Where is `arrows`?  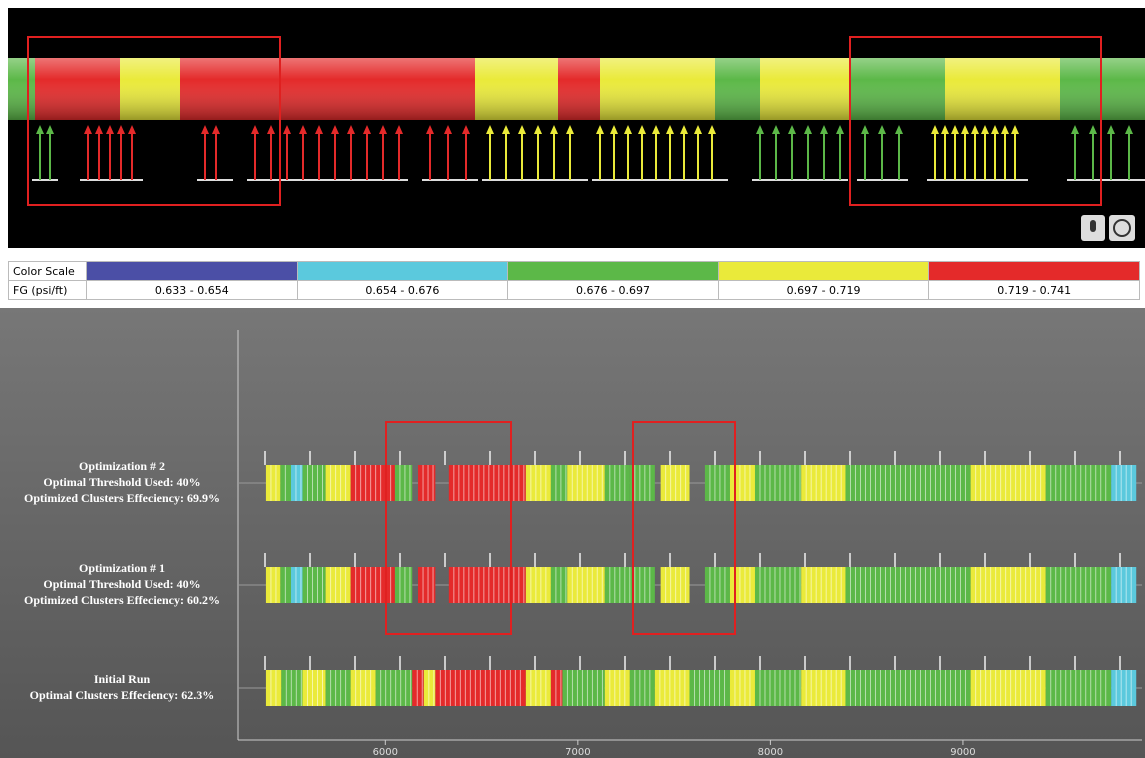 arrows is located at coordinates (588, 153).